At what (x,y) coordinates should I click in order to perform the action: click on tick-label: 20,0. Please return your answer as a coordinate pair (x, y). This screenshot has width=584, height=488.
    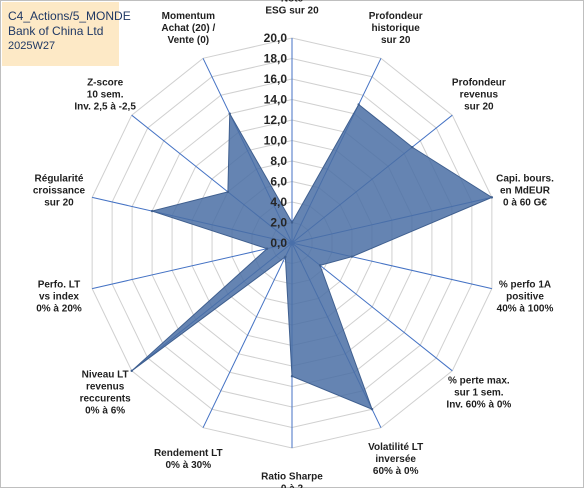
    Looking at the image, I should click on (276, 38).